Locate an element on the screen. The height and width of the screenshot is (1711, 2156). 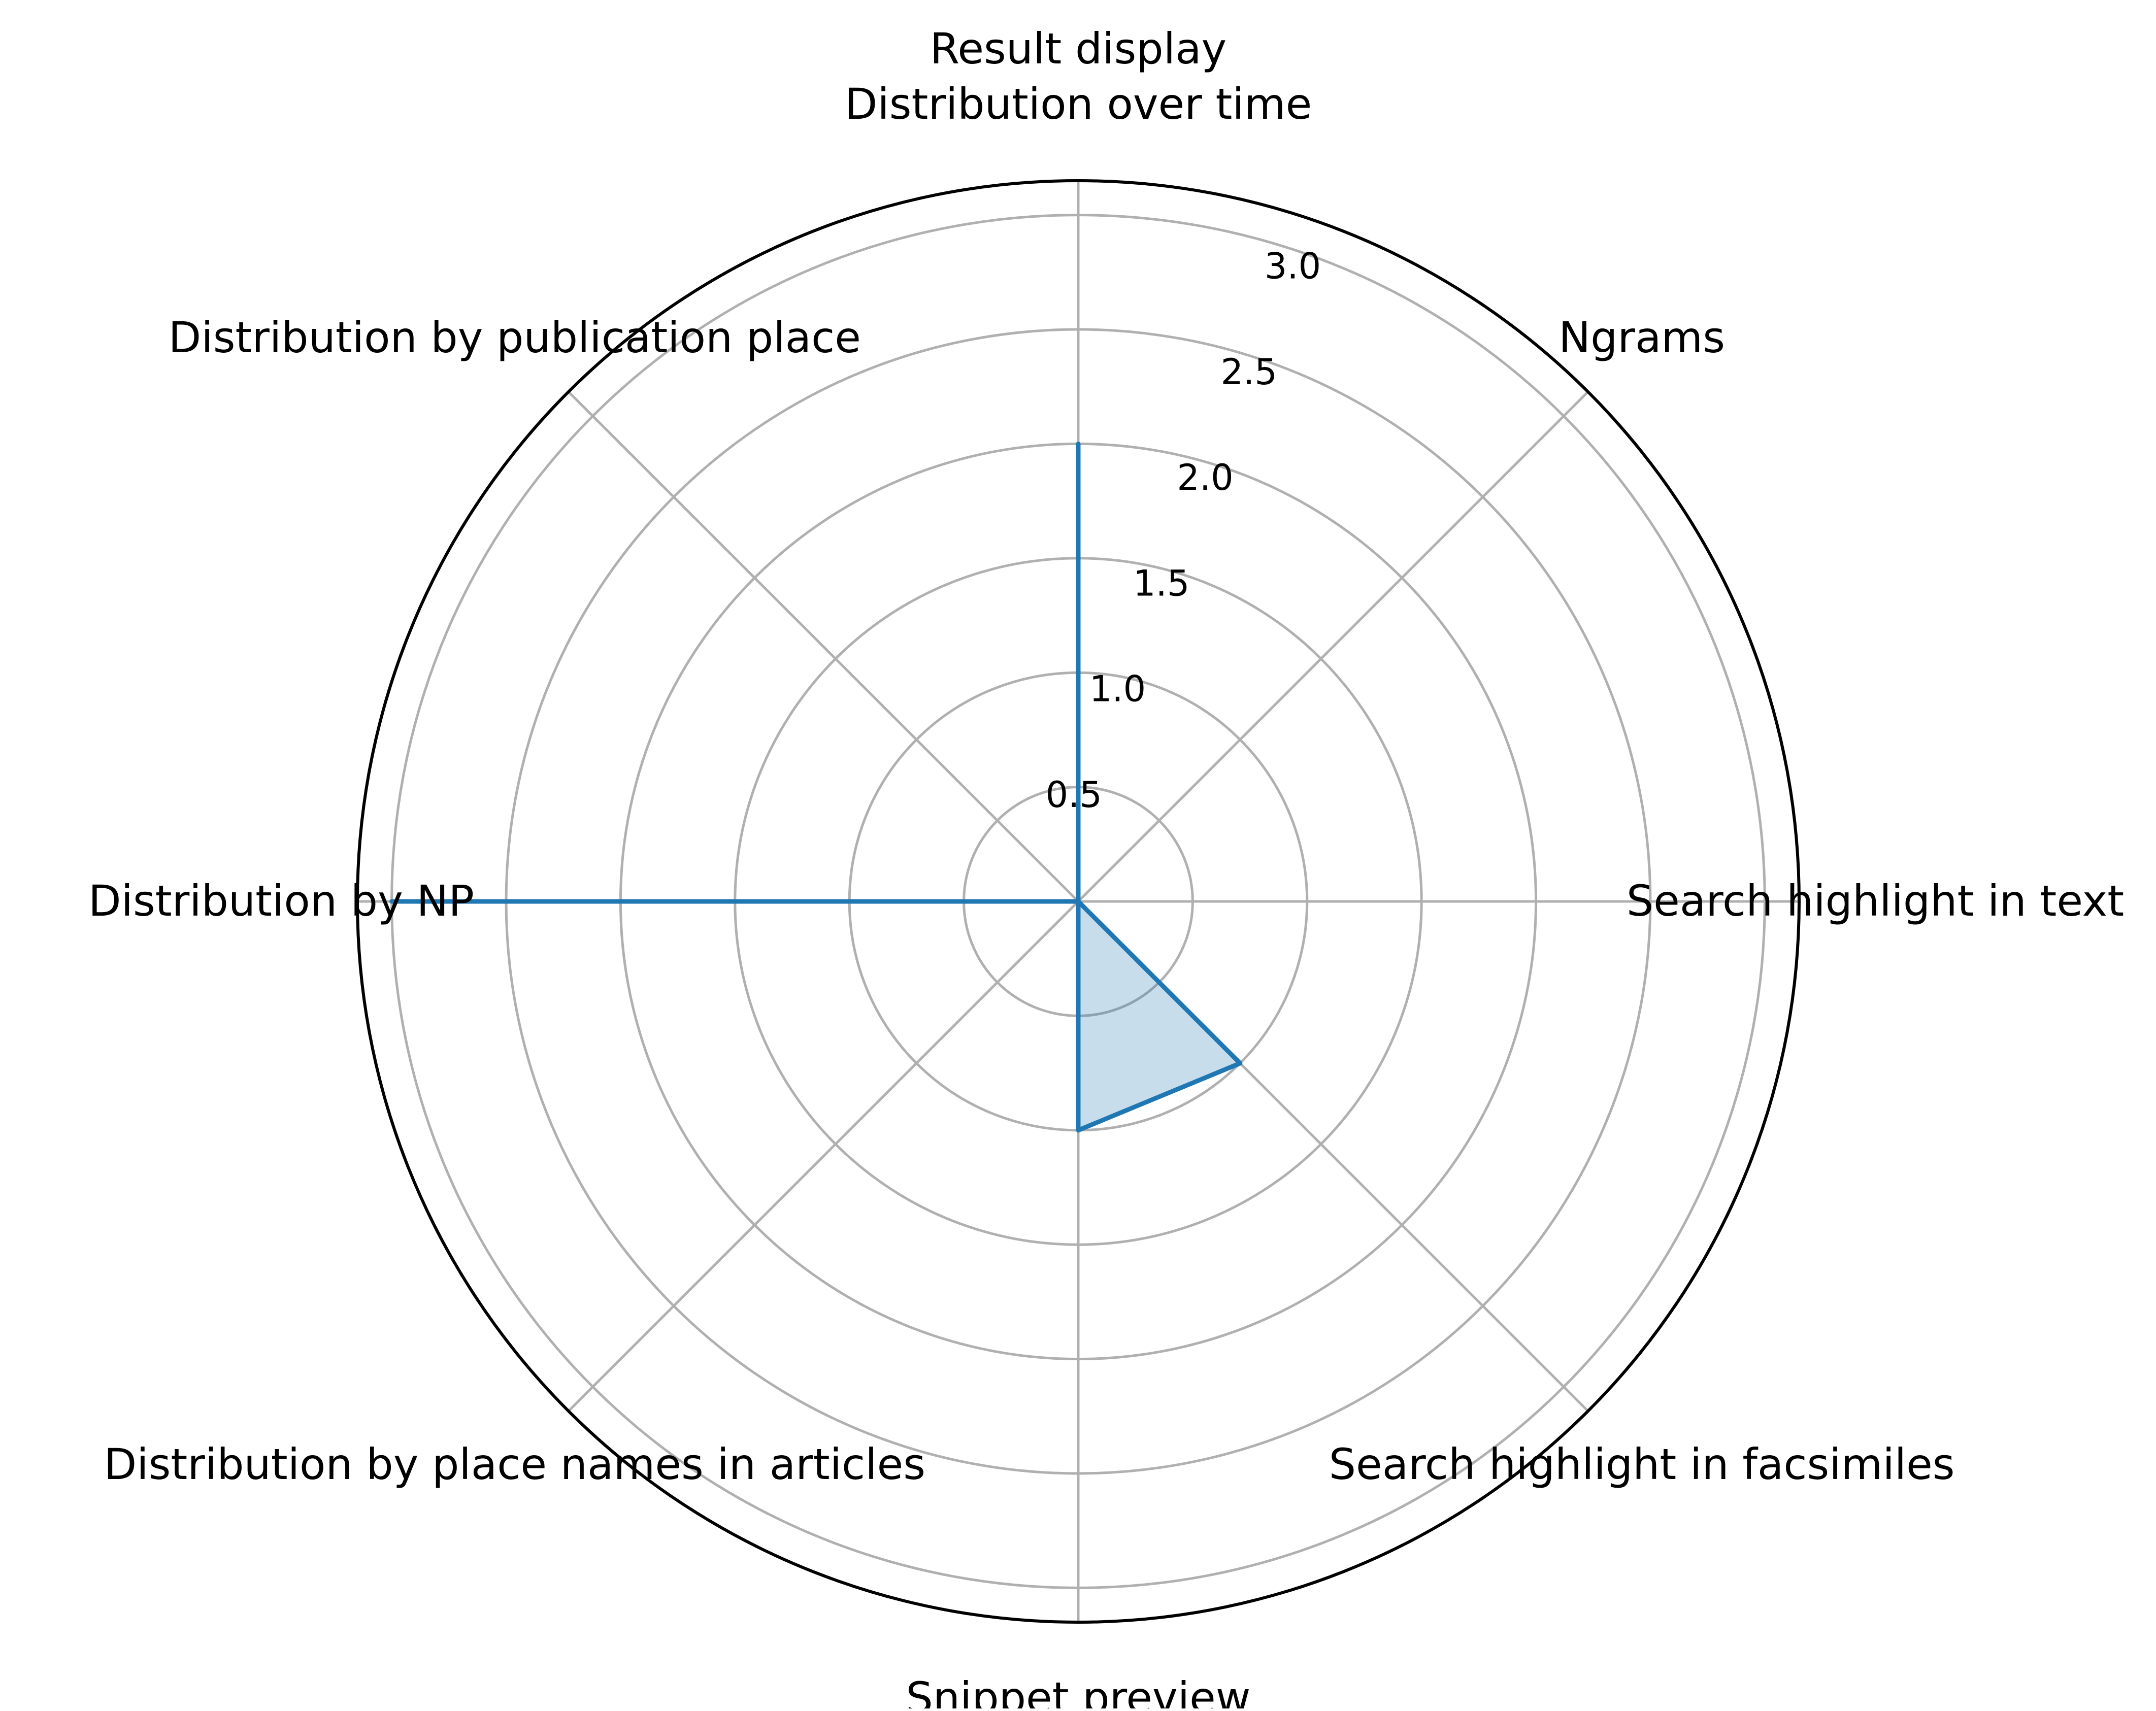
category-label-7: Distribution by NP is located at coordinates (281, 901).